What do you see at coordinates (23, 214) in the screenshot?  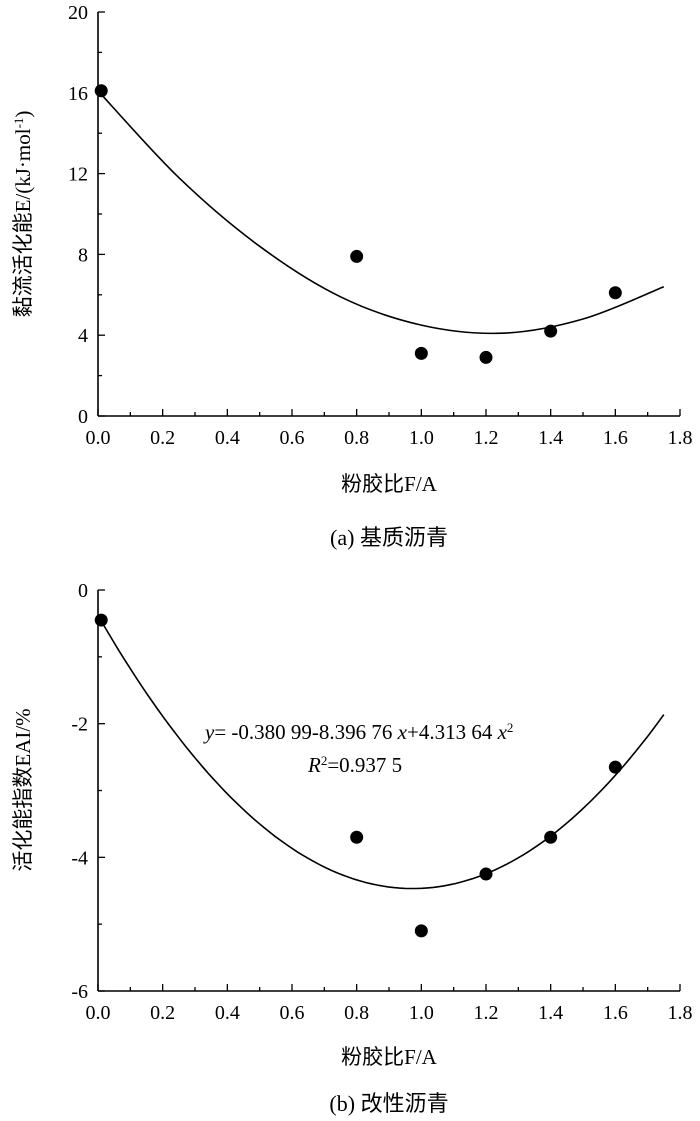 I see `panel-a-y-axis-label: 黏流活化能E/(kJ·mol-1)` at bounding box center [23, 214].